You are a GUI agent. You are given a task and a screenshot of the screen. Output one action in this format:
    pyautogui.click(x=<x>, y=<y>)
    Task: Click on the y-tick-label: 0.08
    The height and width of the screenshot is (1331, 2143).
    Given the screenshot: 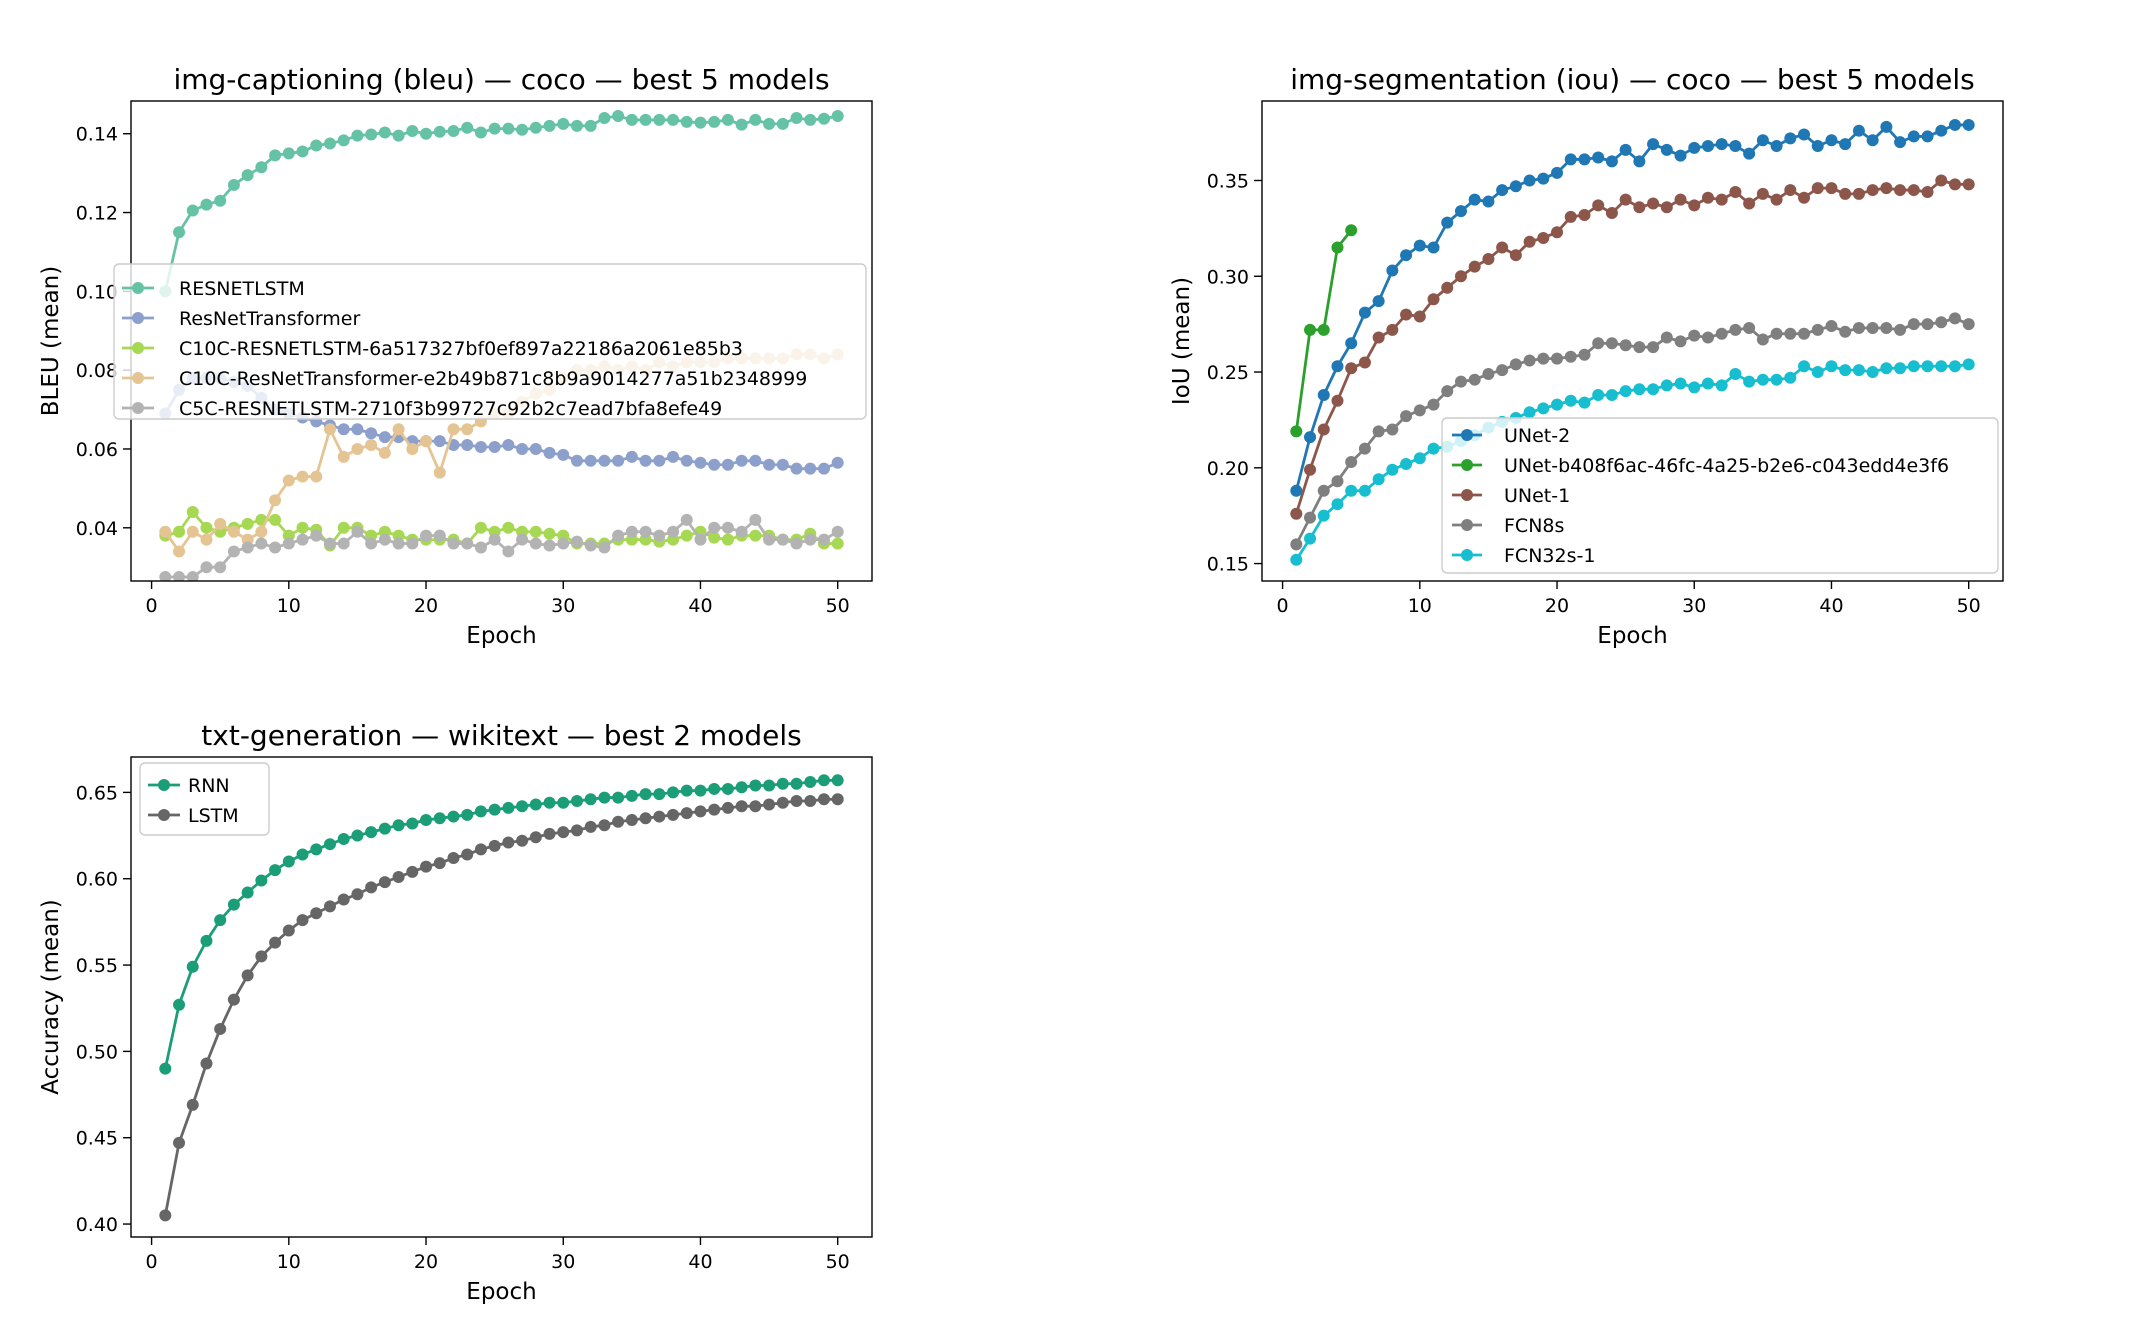 What is the action you would take?
    pyautogui.click(x=97, y=371)
    